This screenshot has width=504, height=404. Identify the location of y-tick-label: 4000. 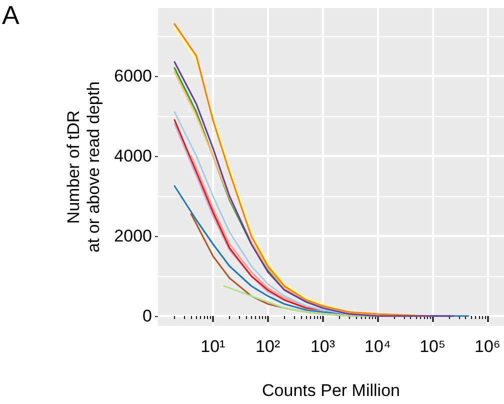
(133, 156).